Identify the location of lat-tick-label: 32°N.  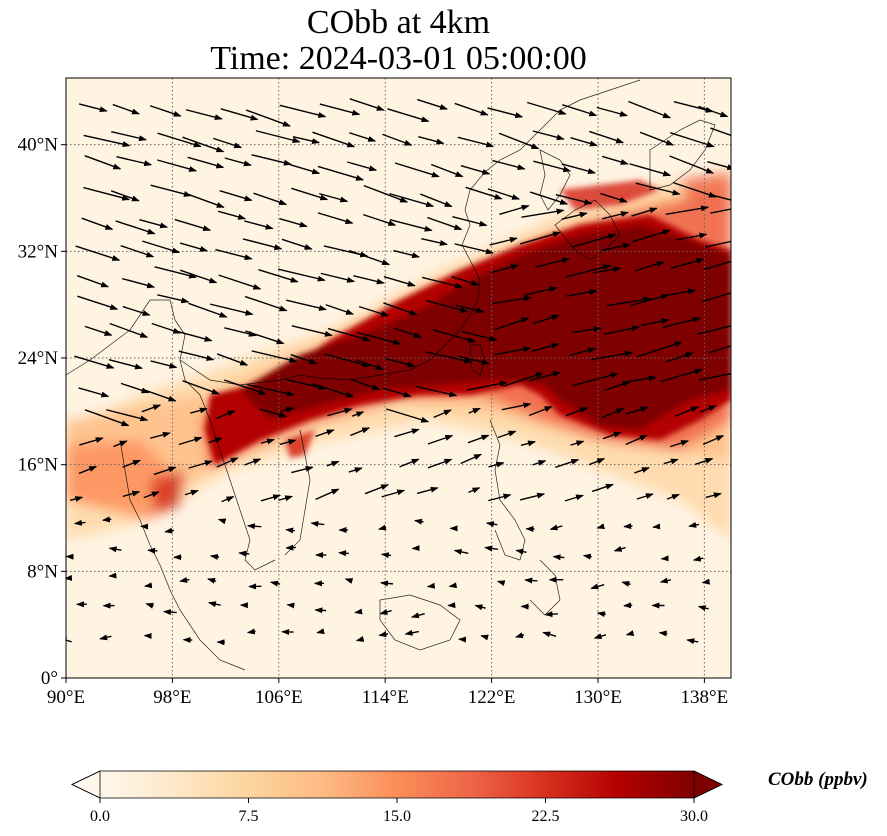
(38, 251).